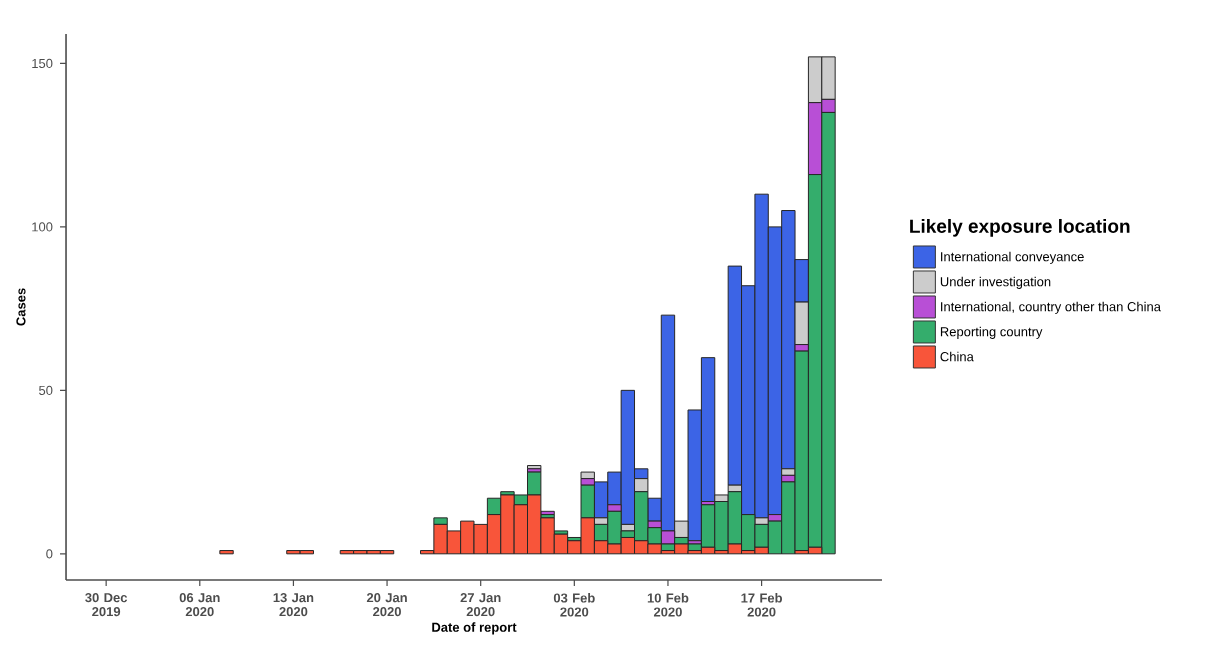 Image resolution: width=1208 pixels, height=646 pixels. I want to click on legend-title: Likely exposure location, so click(1020, 227).